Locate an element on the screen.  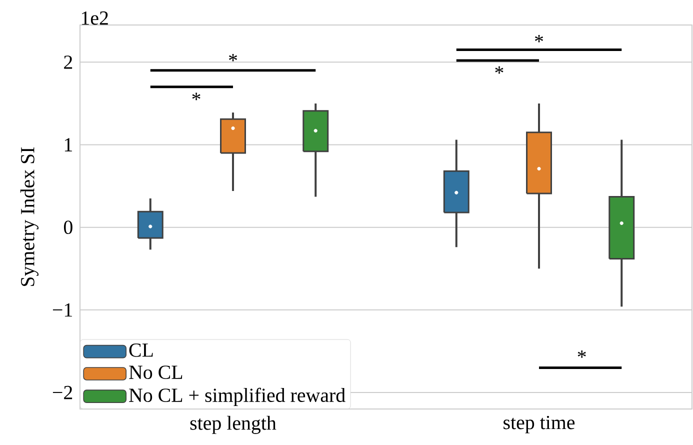
y-tick-label: 1 is located at coordinates (68, 145).